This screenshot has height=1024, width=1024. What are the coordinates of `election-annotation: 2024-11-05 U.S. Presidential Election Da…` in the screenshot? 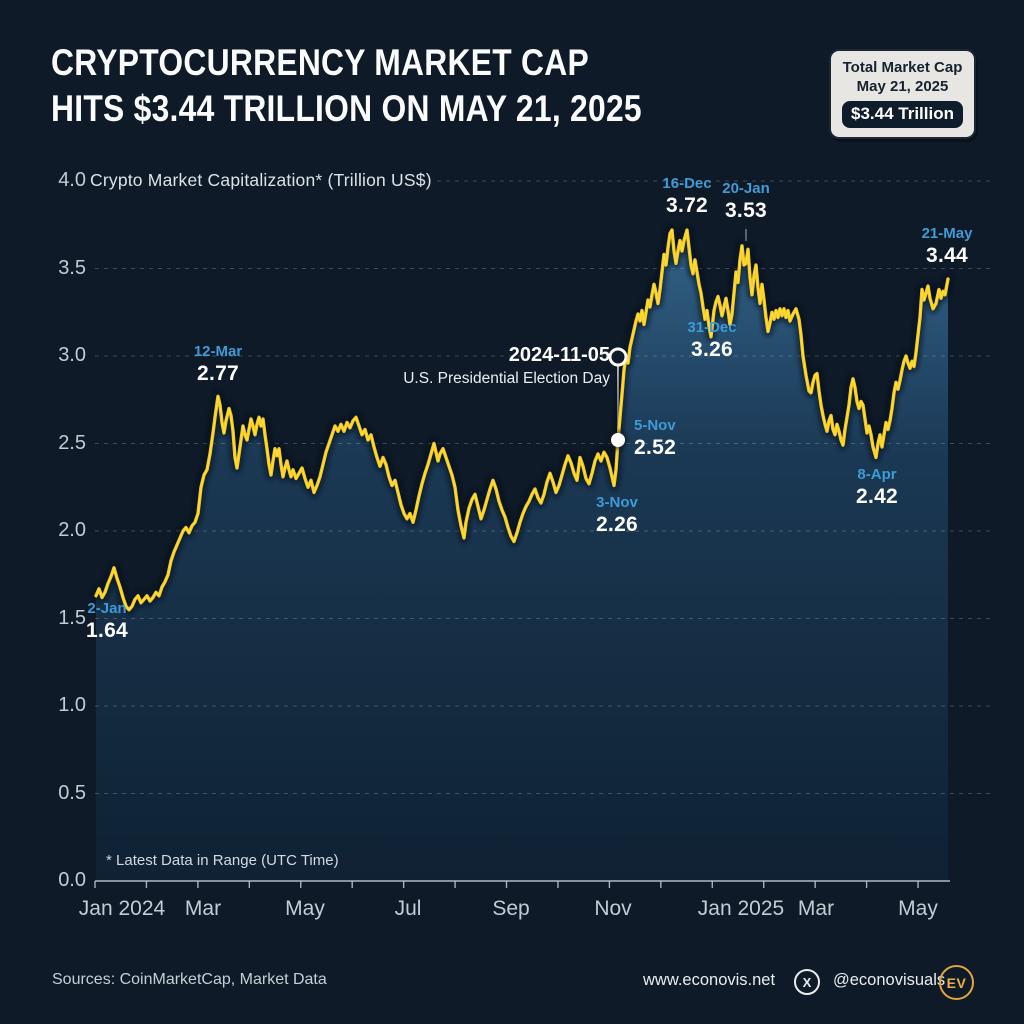 It's located at (506, 366).